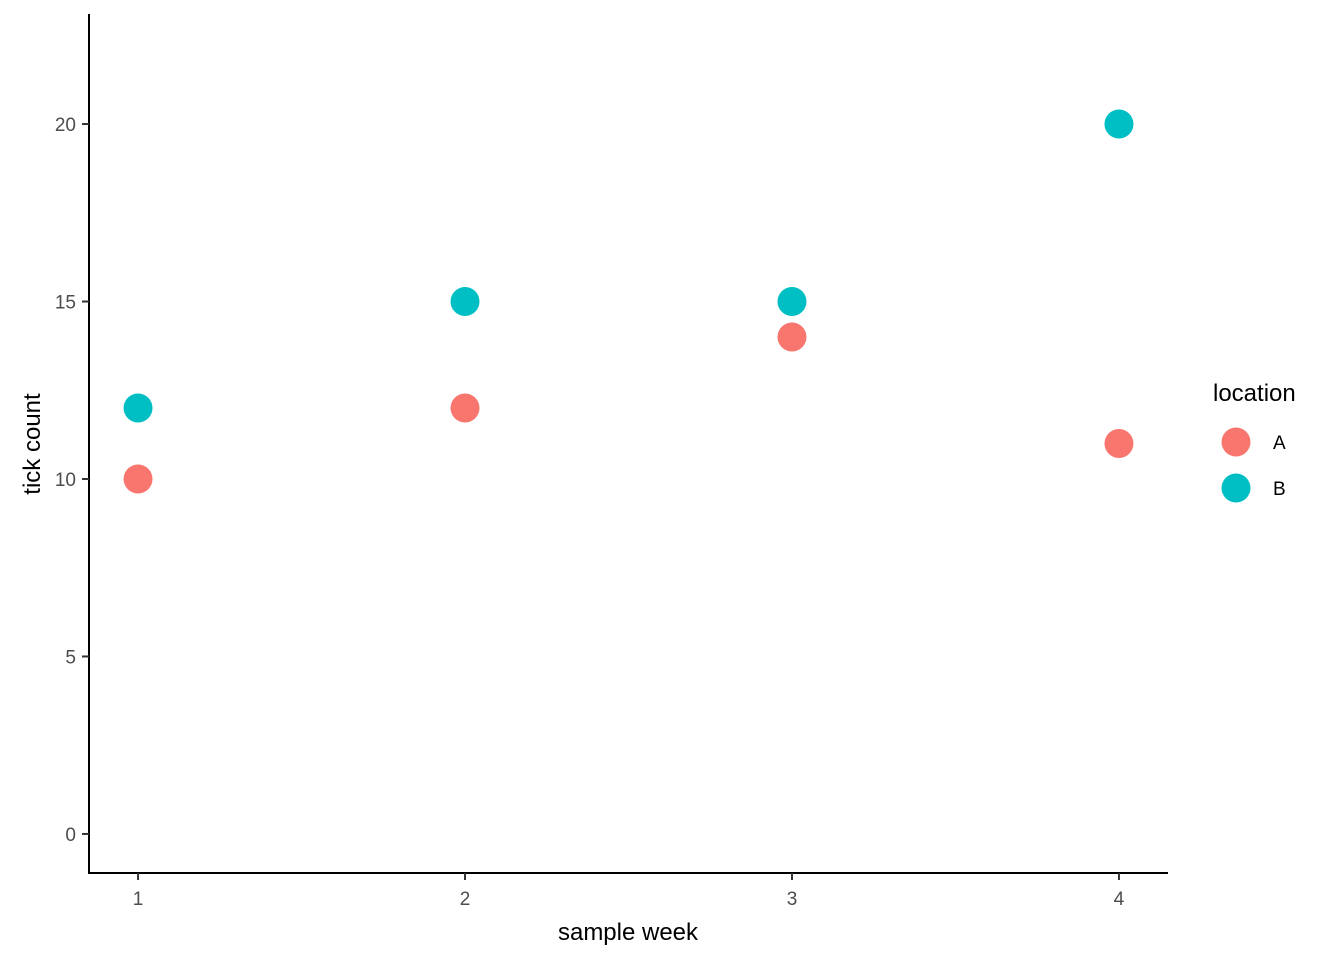  What do you see at coordinates (65, 480) in the screenshot?
I see `y-tick-label: 10` at bounding box center [65, 480].